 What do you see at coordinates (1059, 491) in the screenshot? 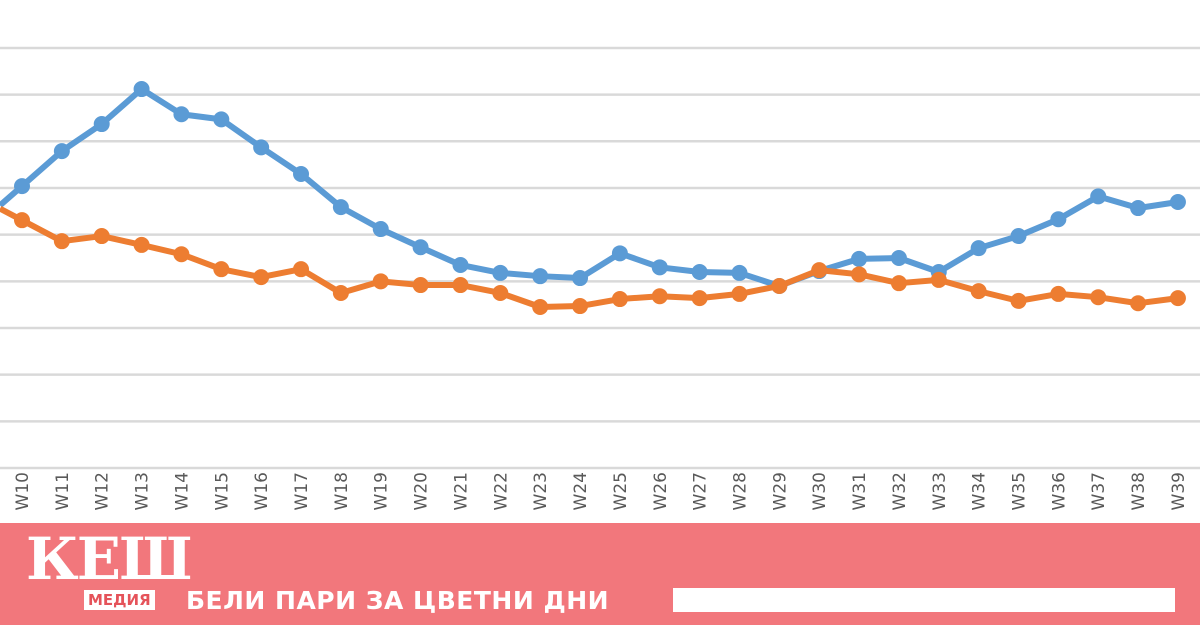
I see `x-tick-label: W36` at bounding box center [1059, 491].